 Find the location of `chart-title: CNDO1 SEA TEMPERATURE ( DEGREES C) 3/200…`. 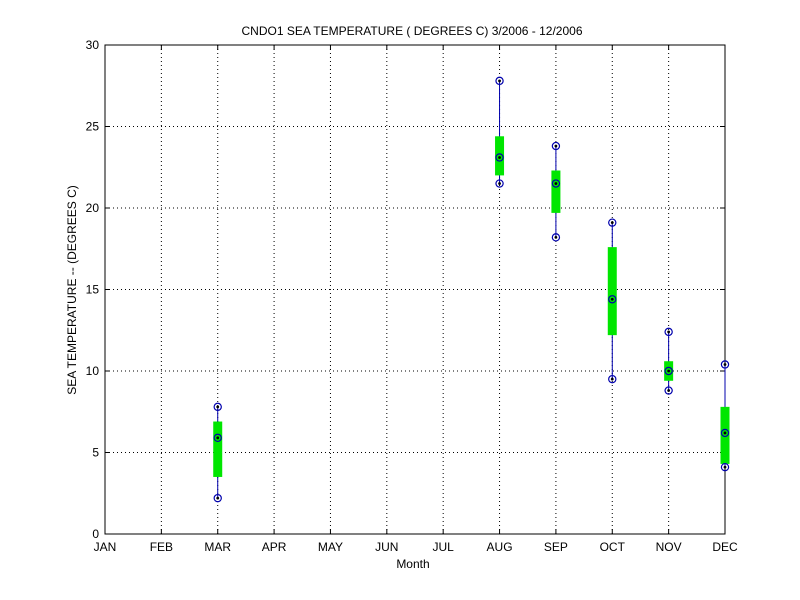

chart-title: CNDO1 SEA TEMPERATURE ( DEGREES C) 3/200… is located at coordinates (411, 31).